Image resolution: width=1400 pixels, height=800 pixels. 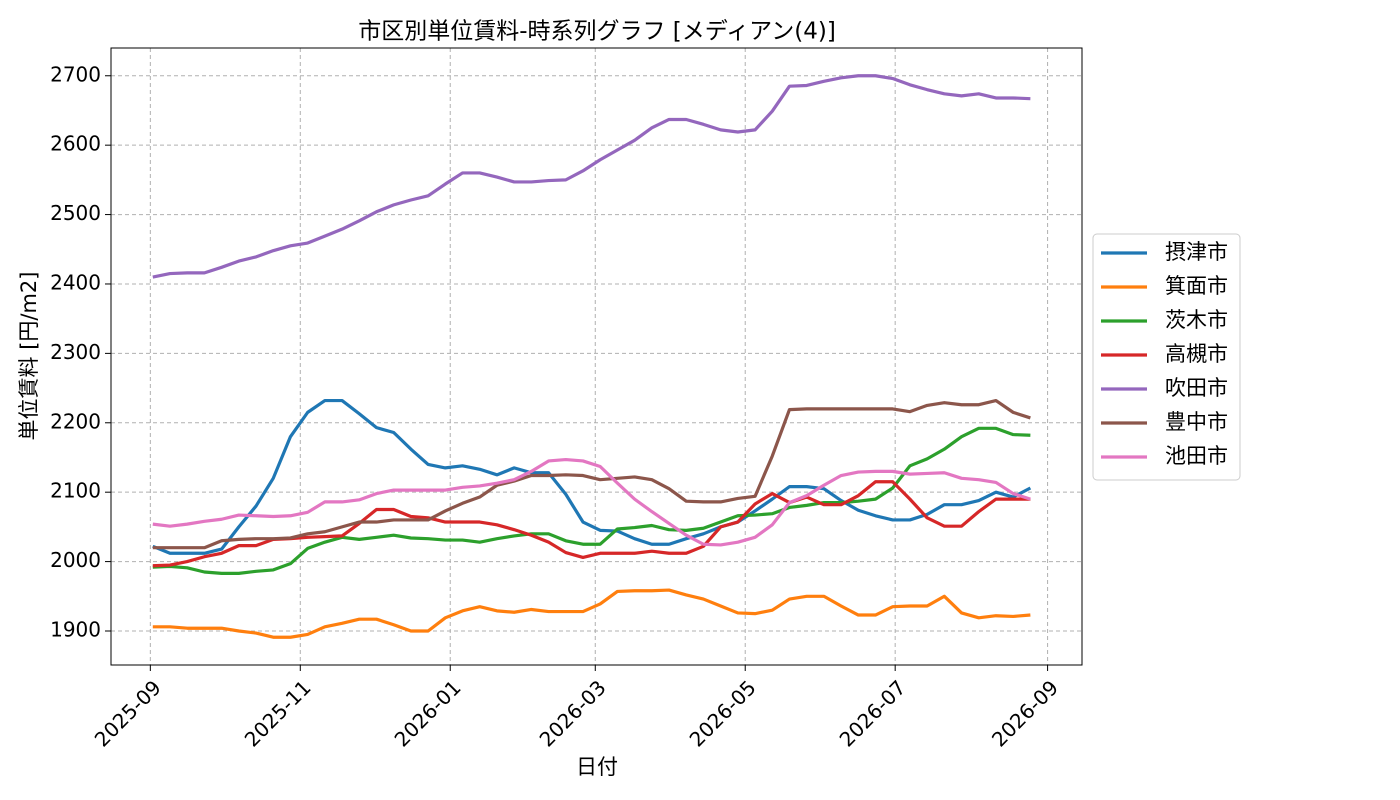 I want to click on y-tick-label: 2200, so click(x=75, y=421).